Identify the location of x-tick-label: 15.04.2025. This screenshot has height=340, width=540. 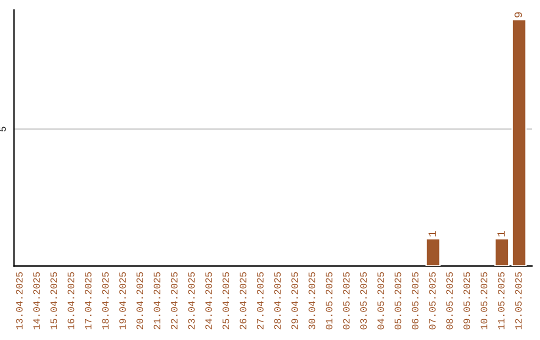
(54, 301).